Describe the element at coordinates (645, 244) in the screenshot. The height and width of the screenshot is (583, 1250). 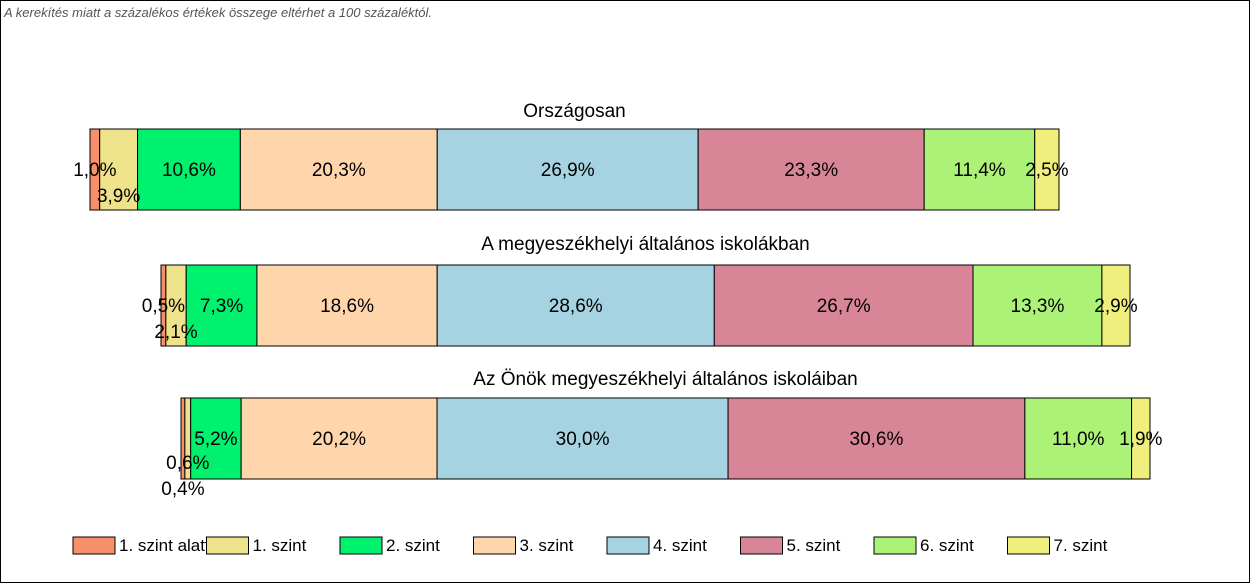
I see `bar-title: A megyeszékhelyi általános iskolákban` at that location.